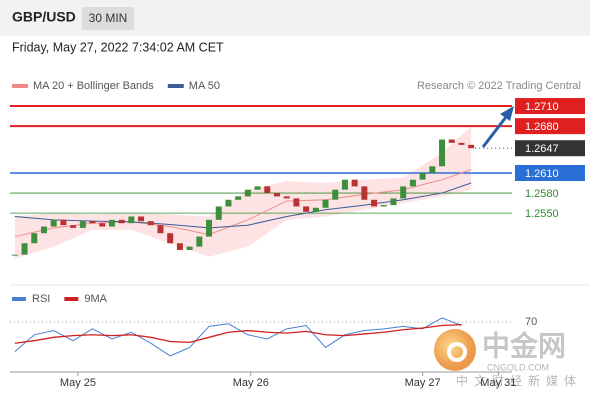  I want to click on legend-label: MA 50, so click(204, 86).